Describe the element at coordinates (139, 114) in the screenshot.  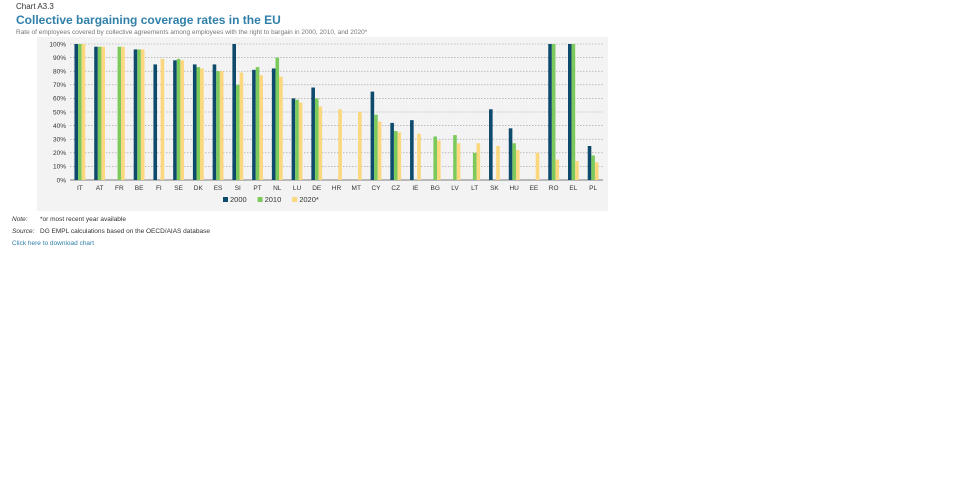
I see `bar-2010-be` at that location.